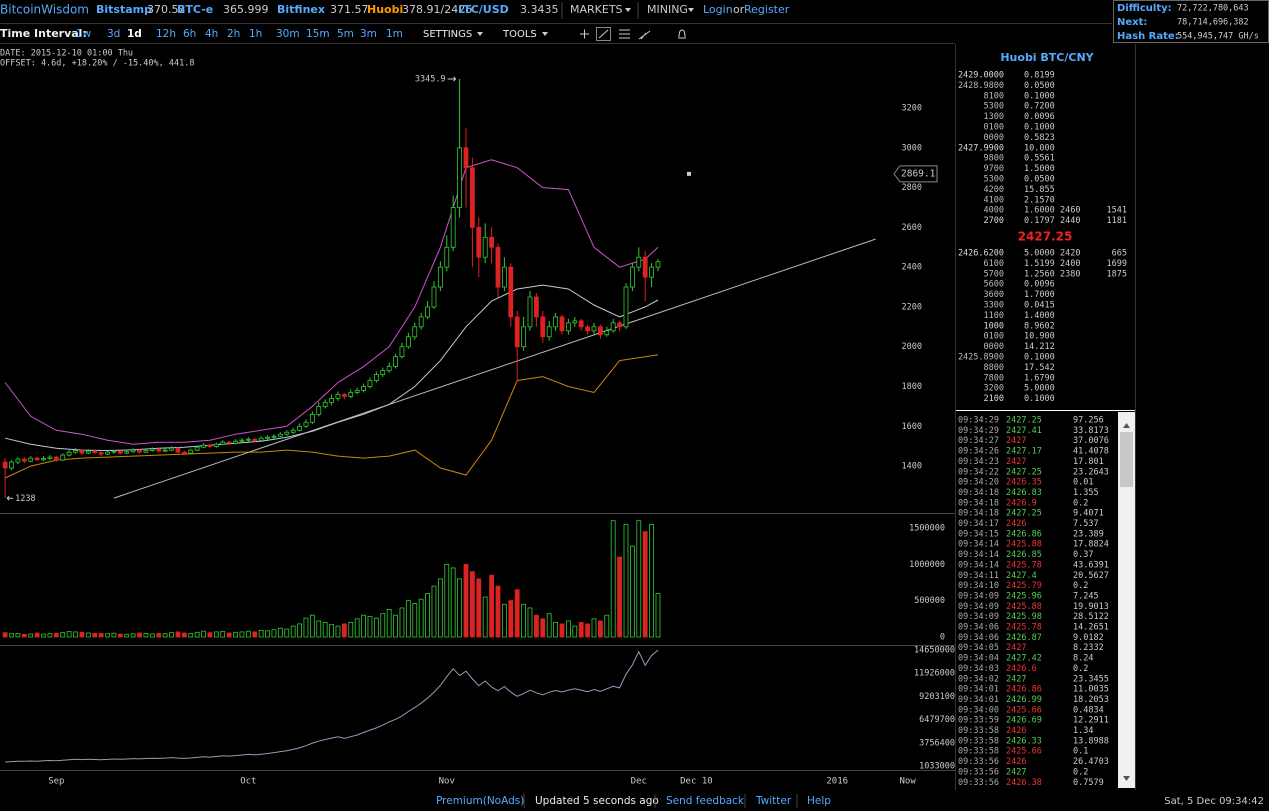 This screenshot has width=1269, height=811. Describe the element at coordinates (1091, 472) in the screenshot. I see `trade-amount: 23.2643` at that location.